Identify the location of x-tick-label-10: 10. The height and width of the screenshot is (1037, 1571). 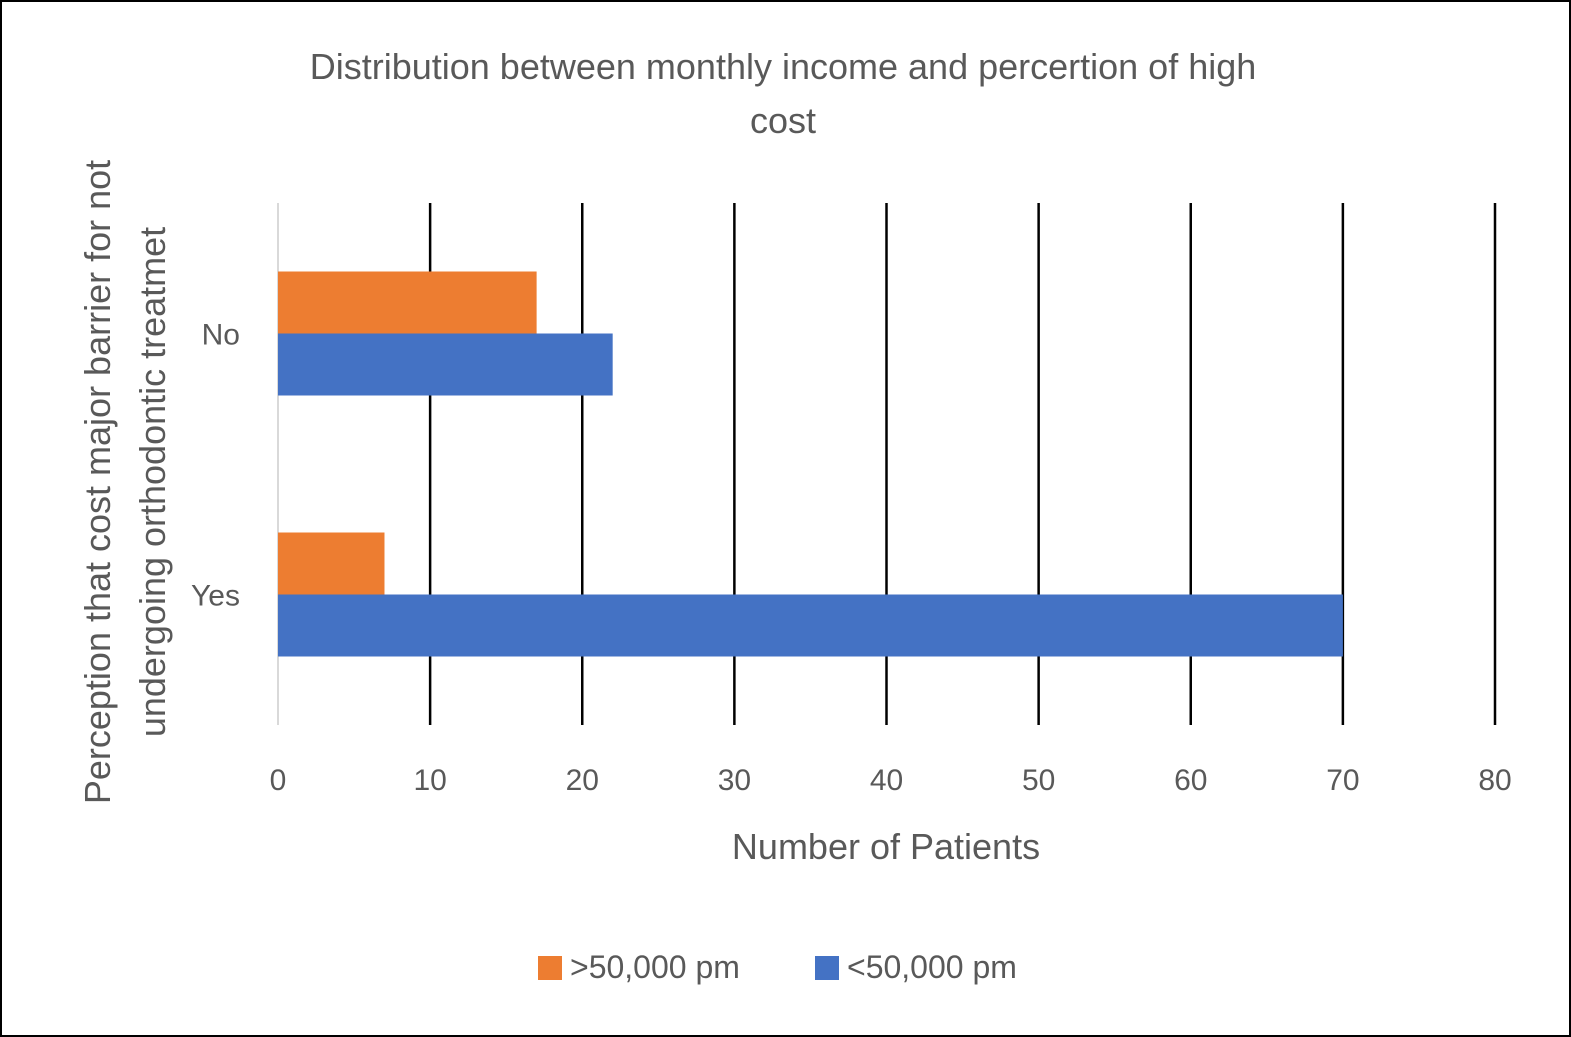
(429, 780).